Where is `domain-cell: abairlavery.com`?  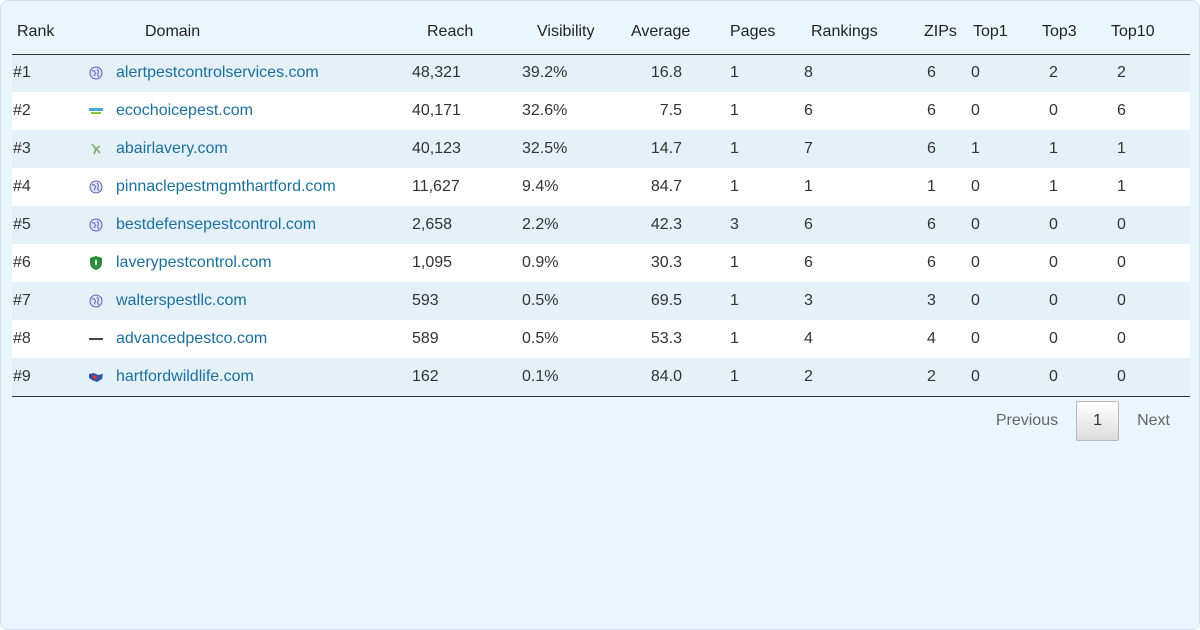
domain-cell: abairlavery.com is located at coordinates (250, 149).